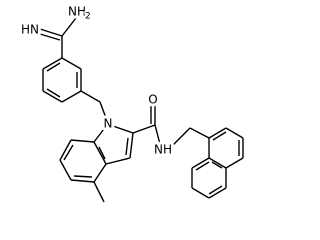 This screenshot has height=240, width=320. What do you see at coordinates (152, 100) in the screenshot?
I see `atom-label: O` at bounding box center [152, 100].